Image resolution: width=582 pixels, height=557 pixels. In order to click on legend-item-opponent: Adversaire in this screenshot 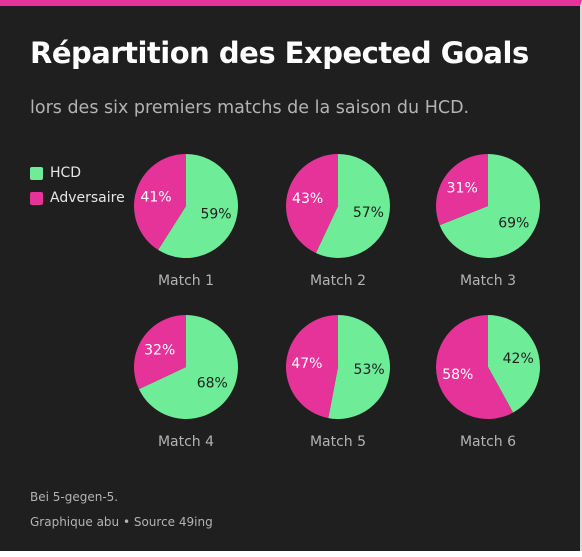, I will do `click(77, 198)`.